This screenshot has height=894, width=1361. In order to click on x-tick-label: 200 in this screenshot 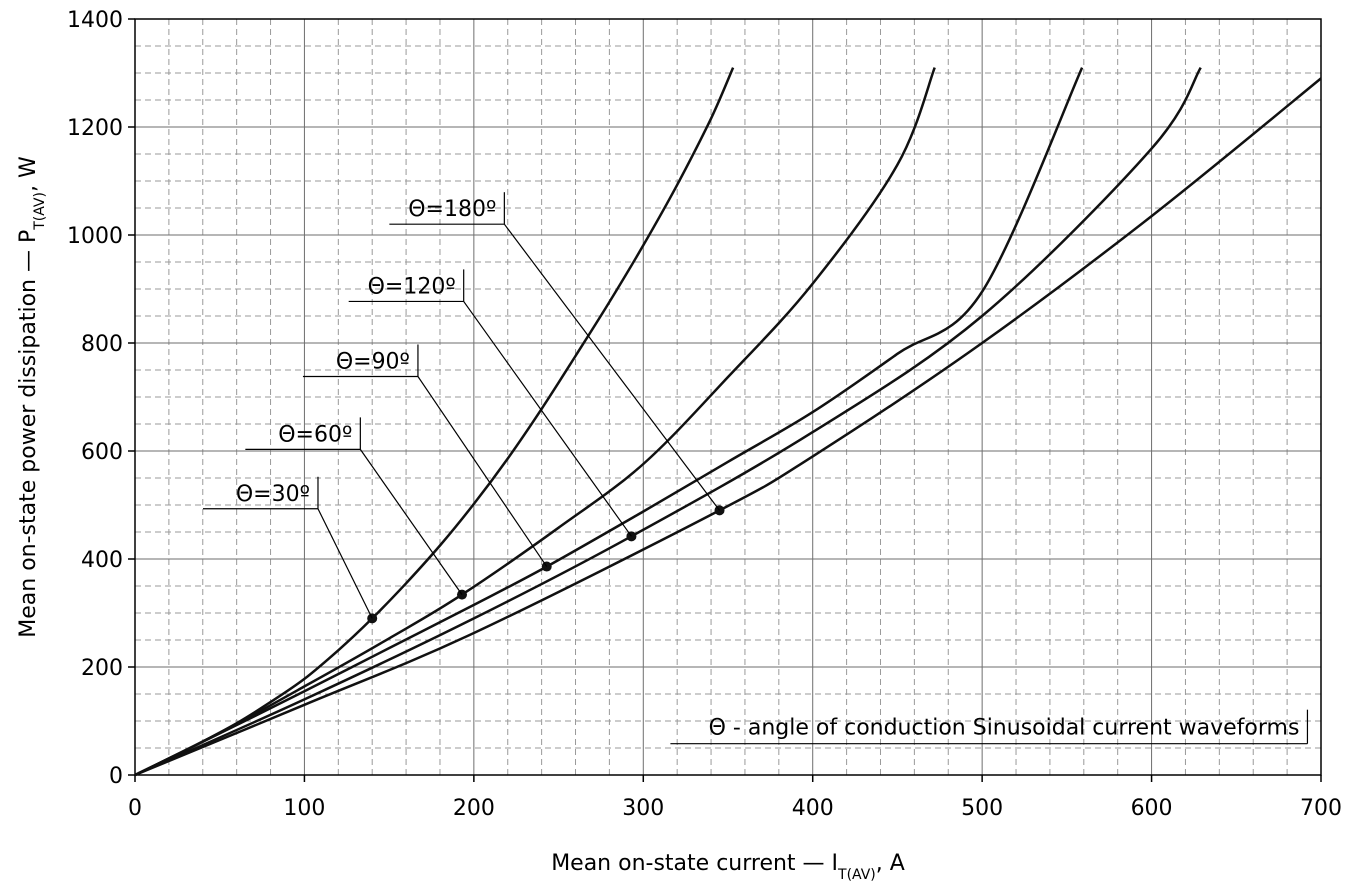, I will do `click(474, 808)`.